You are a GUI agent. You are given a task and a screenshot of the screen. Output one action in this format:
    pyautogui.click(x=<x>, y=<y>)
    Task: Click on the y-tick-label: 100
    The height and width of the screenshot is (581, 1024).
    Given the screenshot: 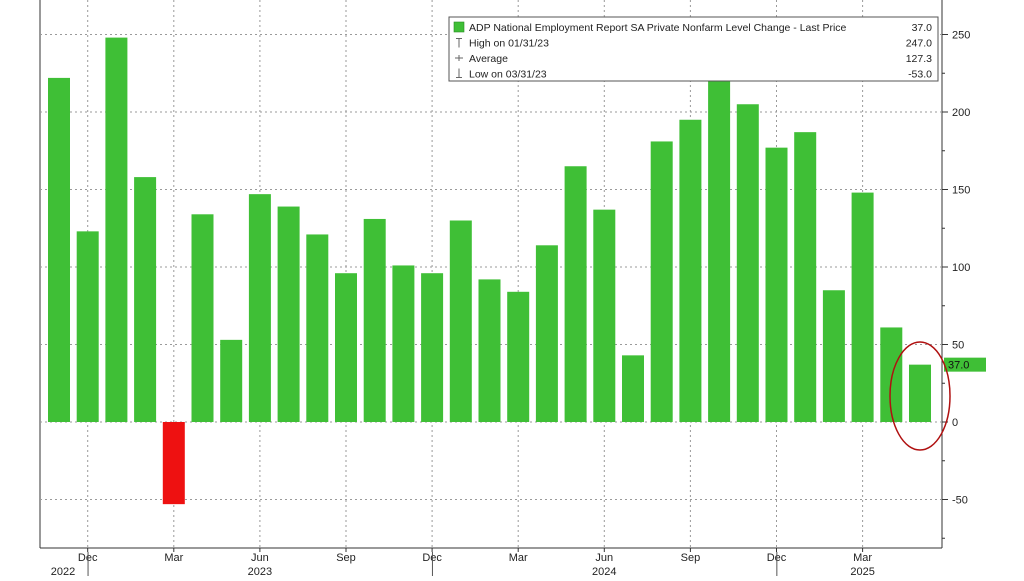 What is the action you would take?
    pyautogui.click(x=961, y=268)
    